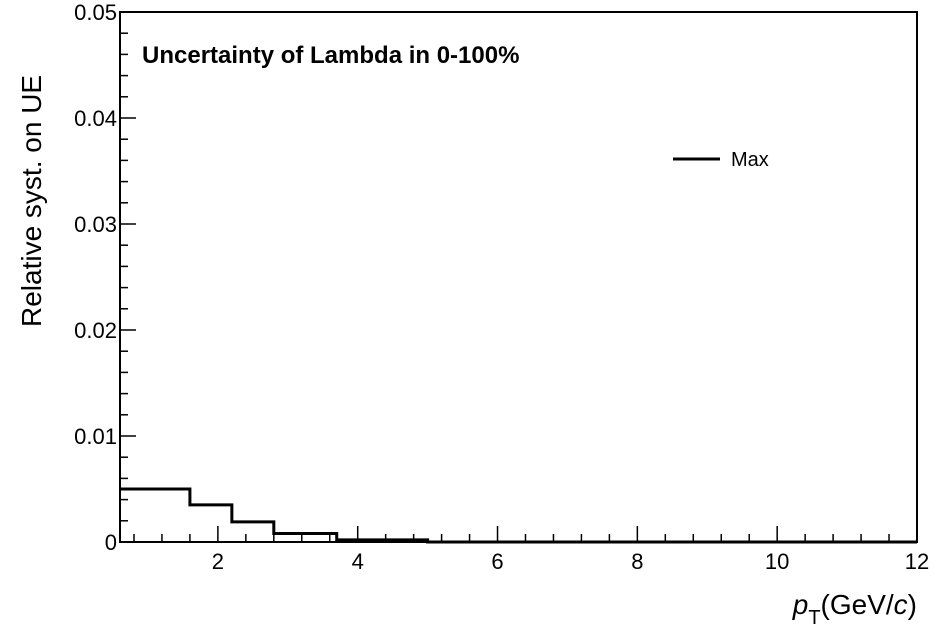  Describe the element at coordinates (95, 436) in the screenshot. I see `y-tick-label: 0.01` at that location.